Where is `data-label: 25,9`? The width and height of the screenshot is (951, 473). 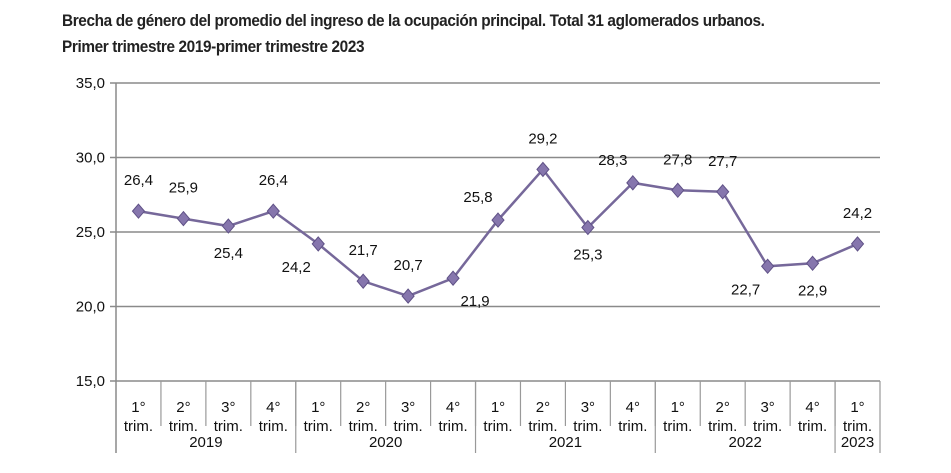
data-label: 25,9 is located at coordinates (183, 188).